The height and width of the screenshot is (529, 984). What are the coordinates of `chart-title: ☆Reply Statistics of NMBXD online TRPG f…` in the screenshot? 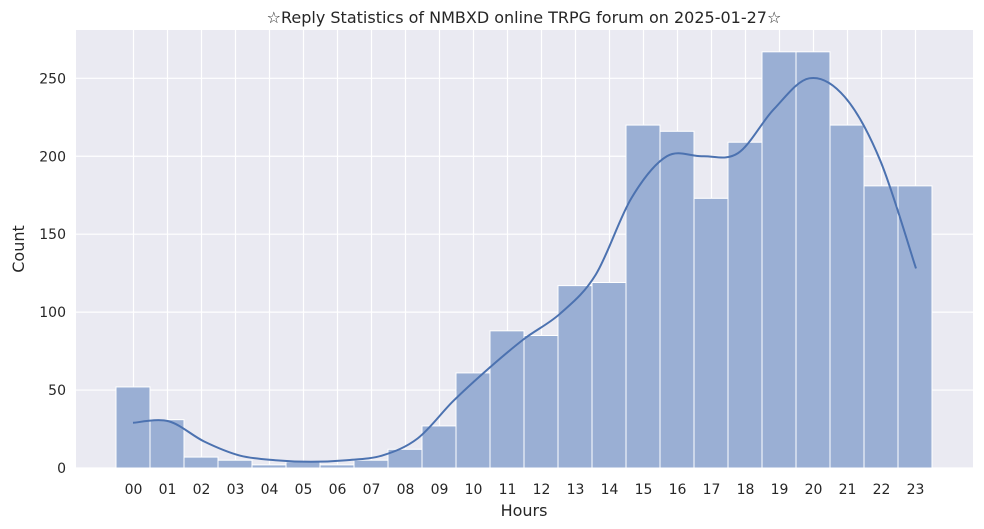 It's located at (524, 17).